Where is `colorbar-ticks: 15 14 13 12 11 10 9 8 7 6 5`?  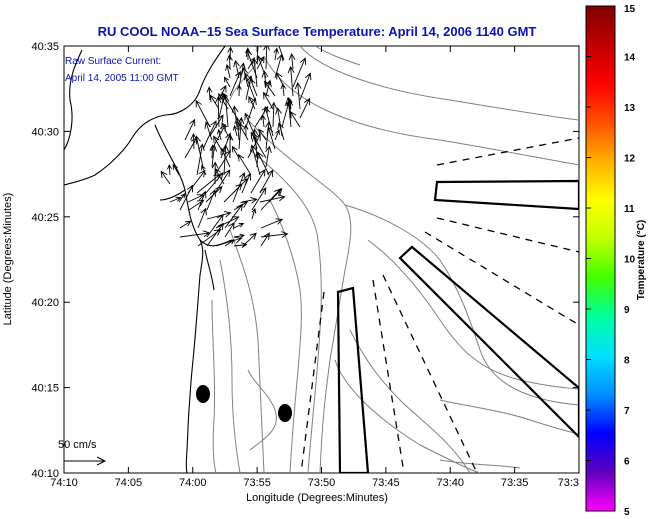
colorbar-ticks: 15 14 13 12 11 10 9 8 7 6 5 is located at coordinates (611, 261).